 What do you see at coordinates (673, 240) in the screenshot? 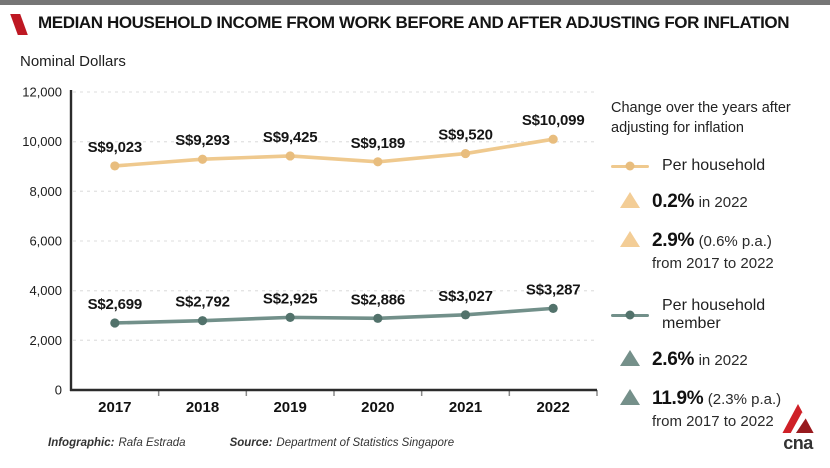
I see `stat-percent: 2.9%` at bounding box center [673, 240].